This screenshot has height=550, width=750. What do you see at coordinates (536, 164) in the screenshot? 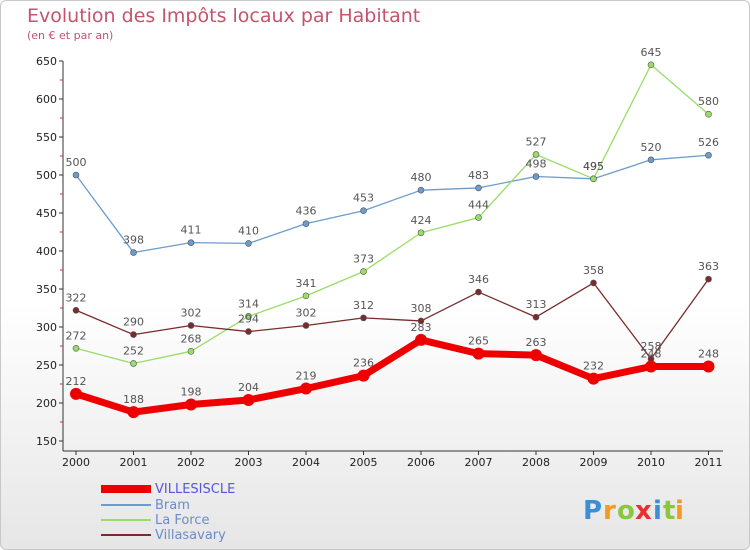
I see `data-label: 498` at bounding box center [536, 164].